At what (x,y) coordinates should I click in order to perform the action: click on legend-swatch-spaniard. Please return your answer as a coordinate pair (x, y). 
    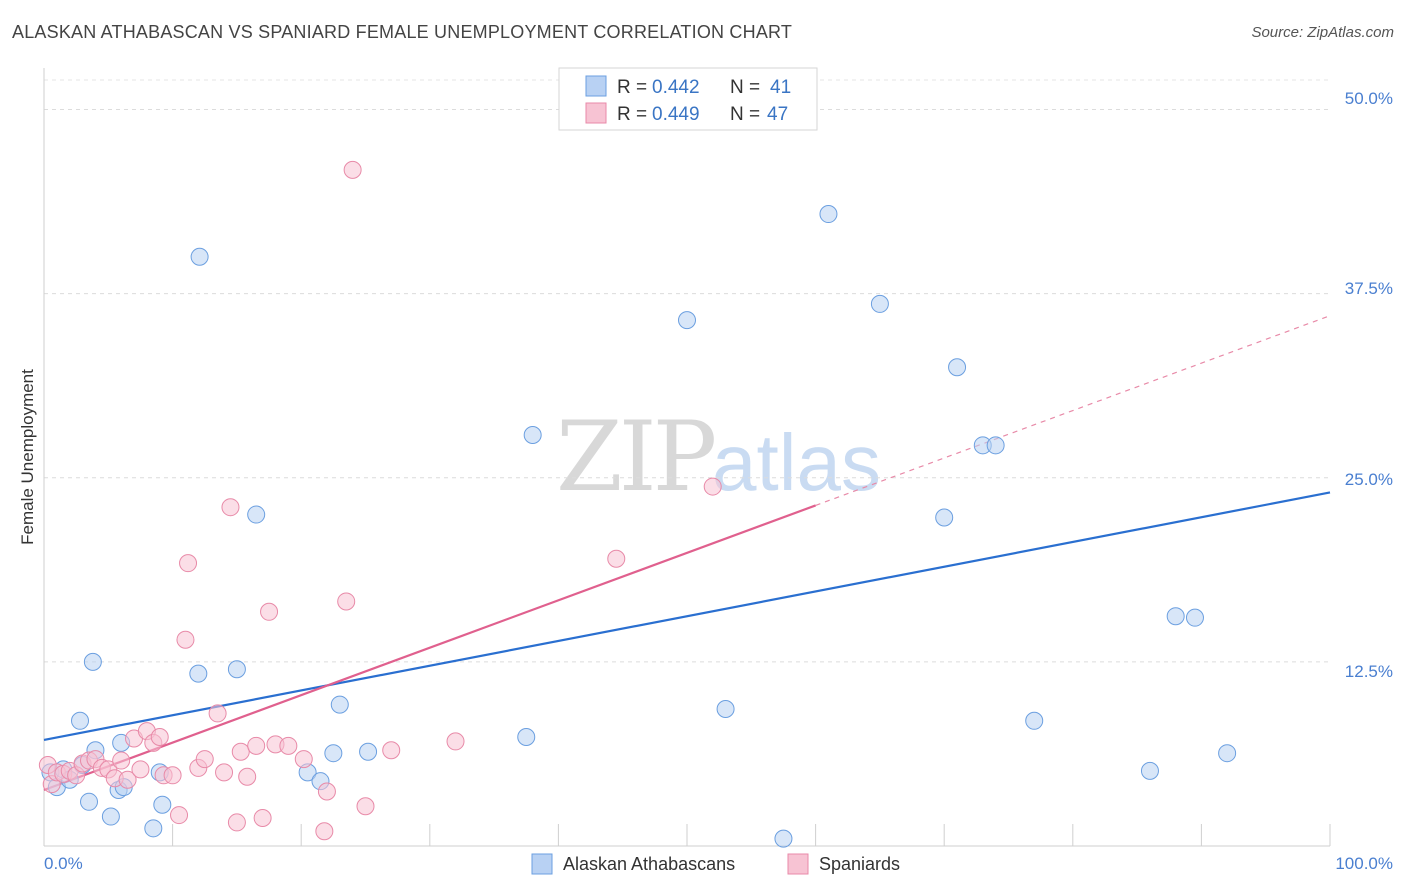
    Looking at the image, I should click on (596, 113).